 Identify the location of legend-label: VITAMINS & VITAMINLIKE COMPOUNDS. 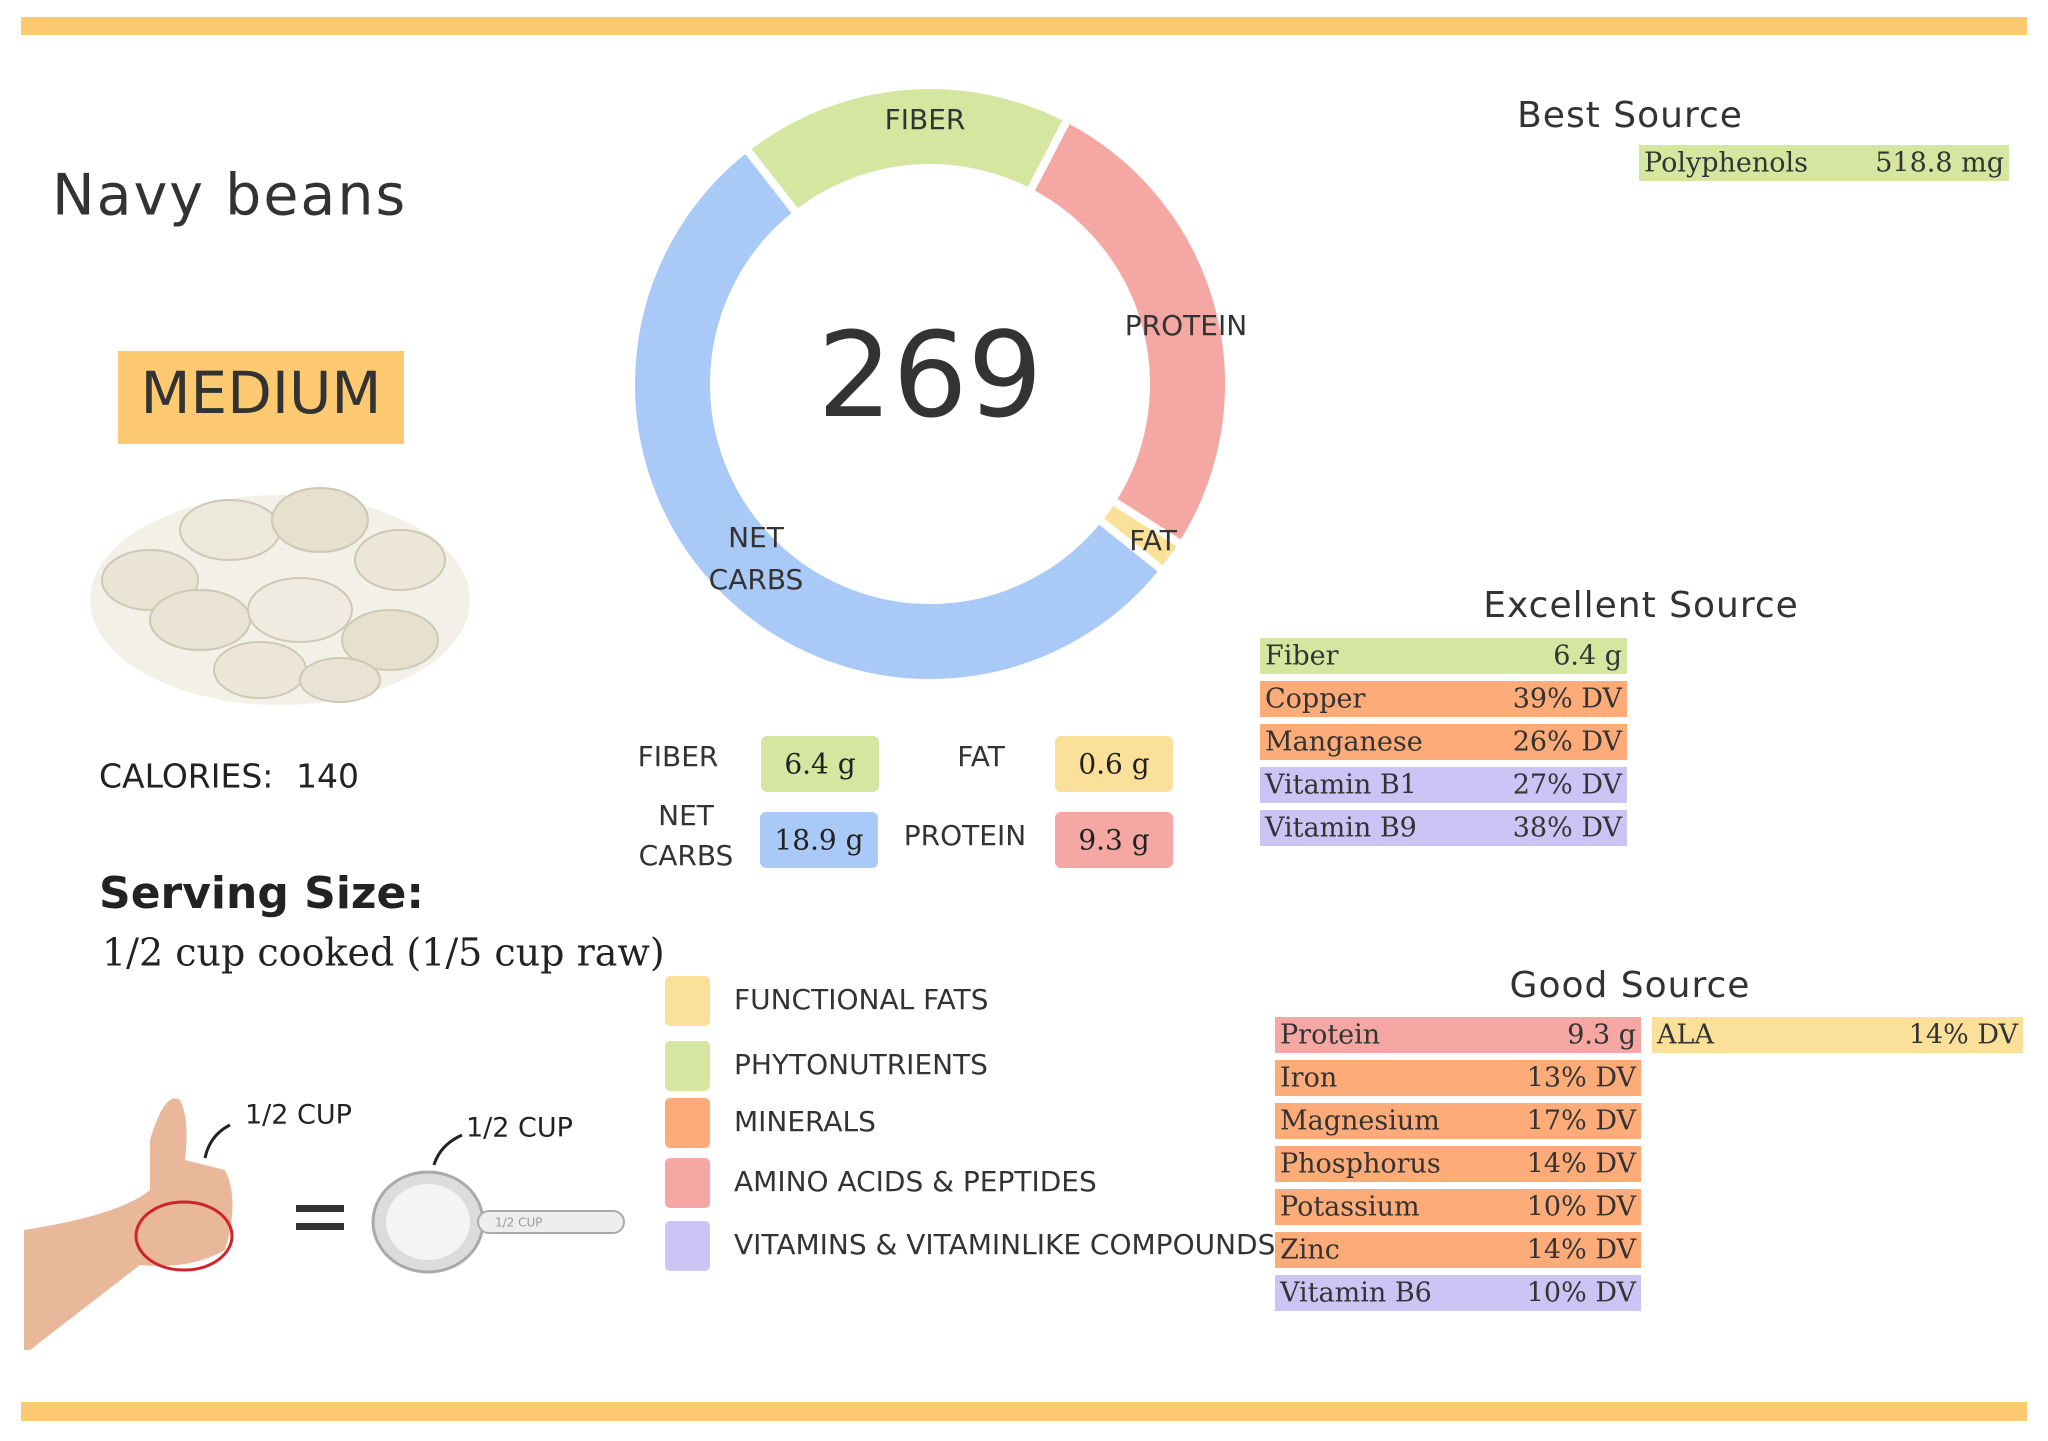
(1004, 1244).